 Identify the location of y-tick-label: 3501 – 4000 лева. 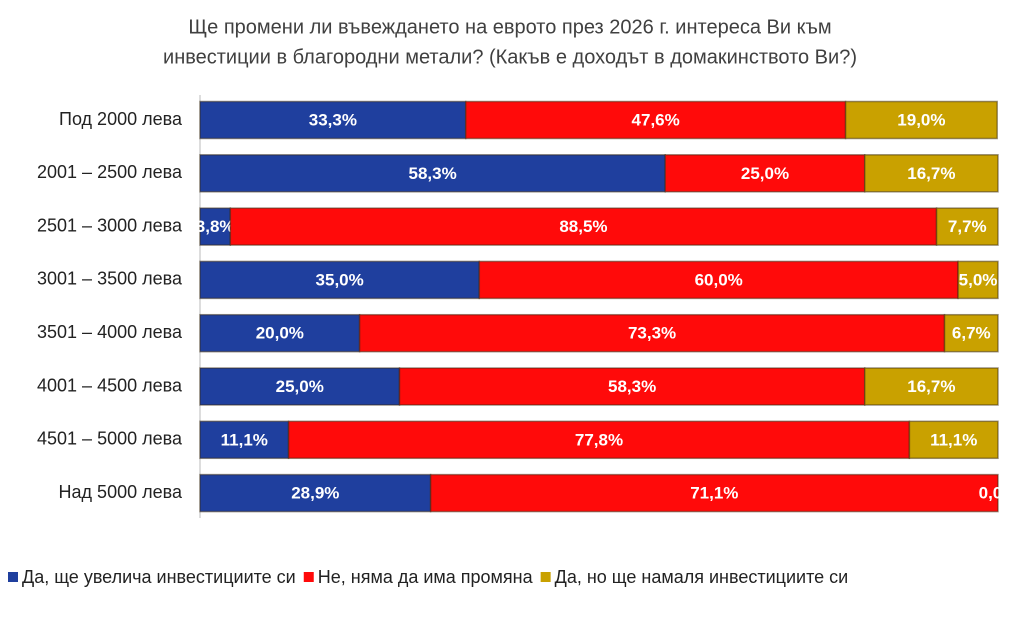
(110, 332).